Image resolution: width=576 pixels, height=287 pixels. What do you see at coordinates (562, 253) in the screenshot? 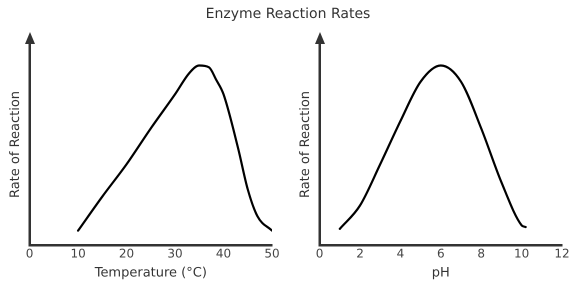
I see `x-tick-label: 12` at bounding box center [562, 253].